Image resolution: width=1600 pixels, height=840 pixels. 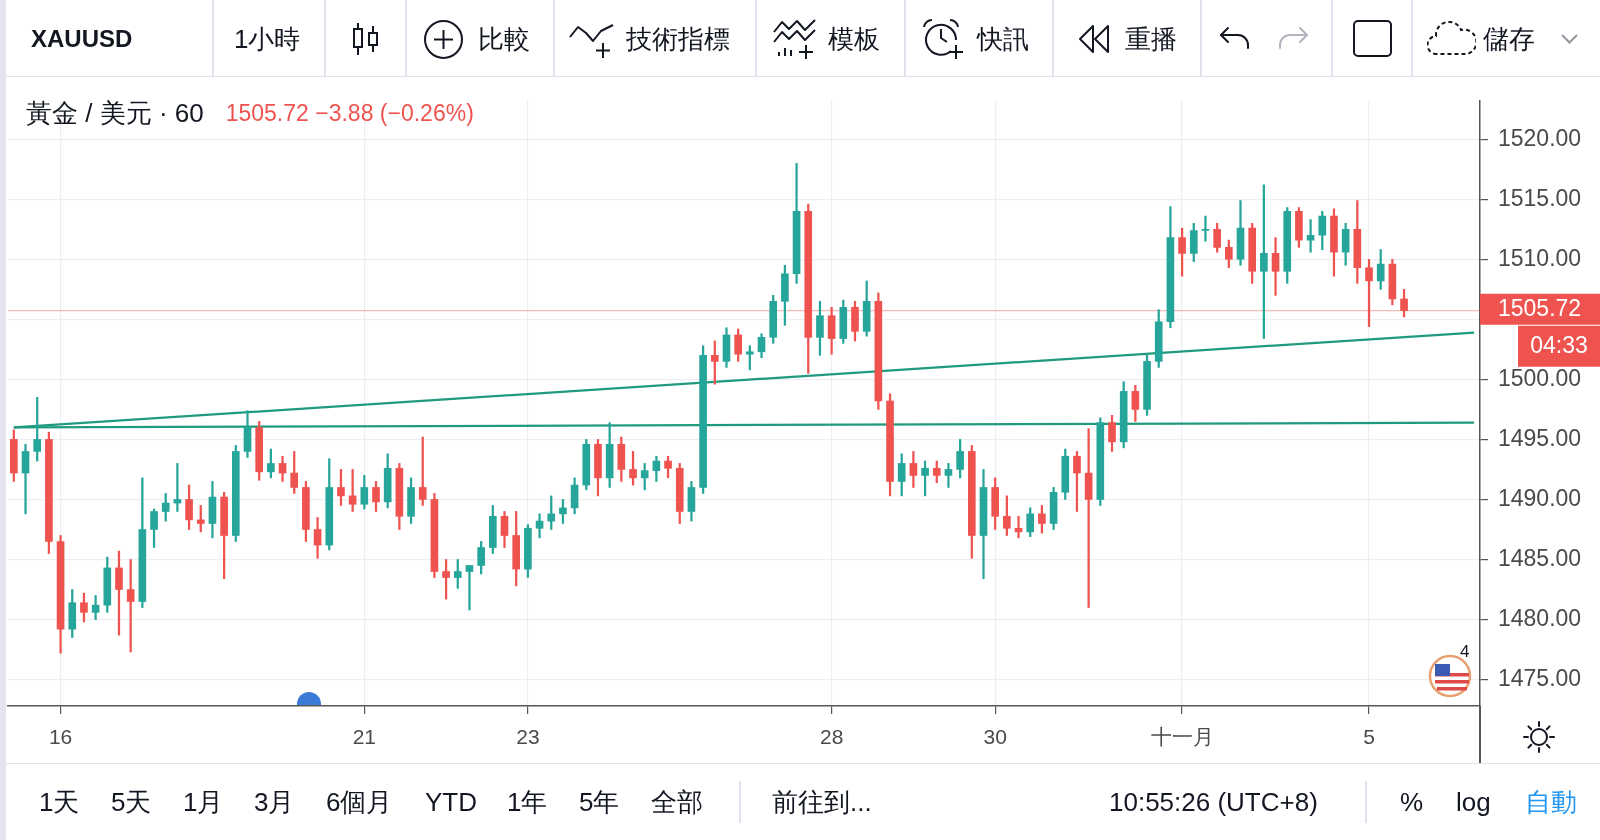 What do you see at coordinates (599, 802) in the screenshot?
I see `text: 5年` at bounding box center [599, 802].